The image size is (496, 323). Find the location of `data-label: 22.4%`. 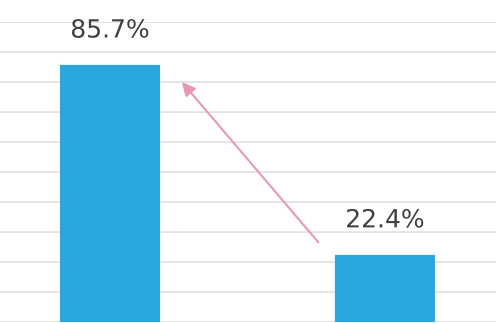

data-label: 22.4% is located at coordinates (385, 218).